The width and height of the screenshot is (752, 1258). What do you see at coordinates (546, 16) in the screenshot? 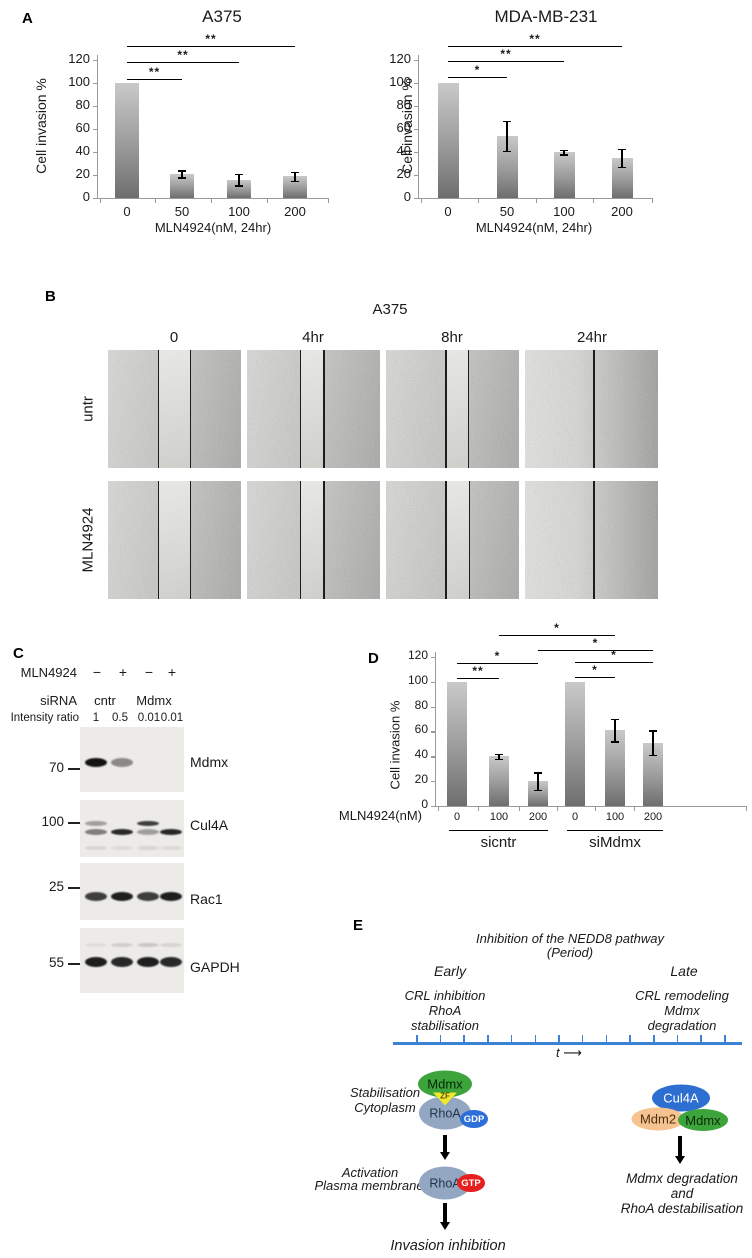
I see `chart-title: MDA-MB-231` at bounding box center [546, 16].